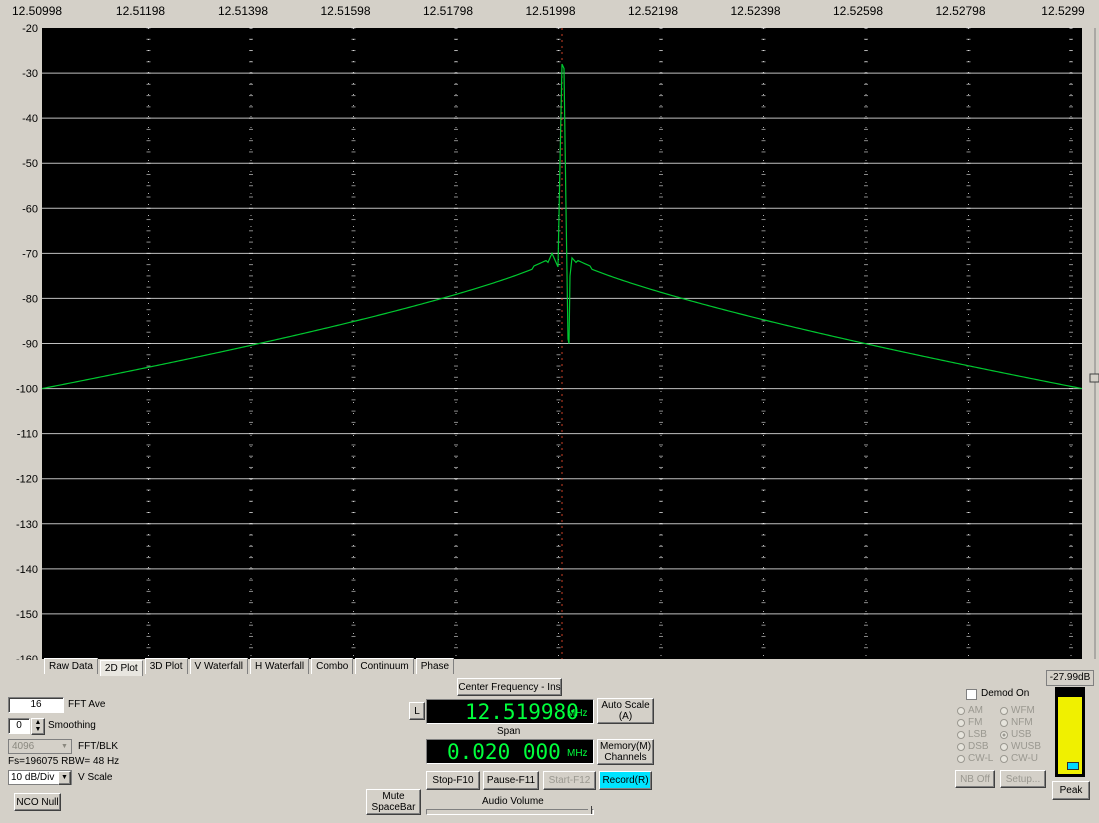 The width and height of the screenshot is (1099, 823). What do you see at coordinates (27, 615) in the screenshot?
I see `y-tick-label: -150` at bounding box center [27, 615].